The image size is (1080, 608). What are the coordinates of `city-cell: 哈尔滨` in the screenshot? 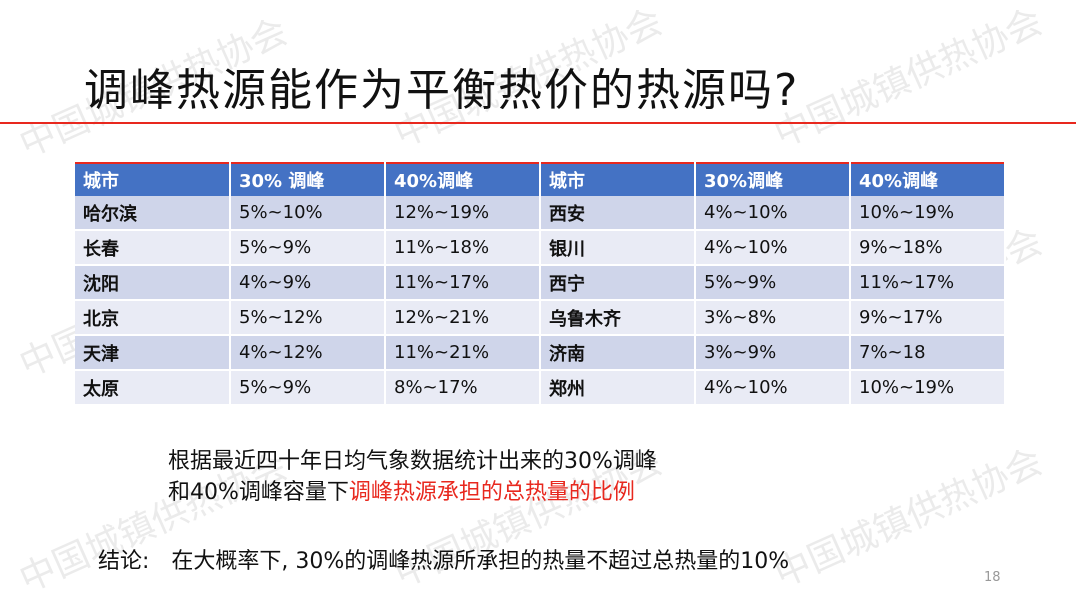 It's located at (153, 213).